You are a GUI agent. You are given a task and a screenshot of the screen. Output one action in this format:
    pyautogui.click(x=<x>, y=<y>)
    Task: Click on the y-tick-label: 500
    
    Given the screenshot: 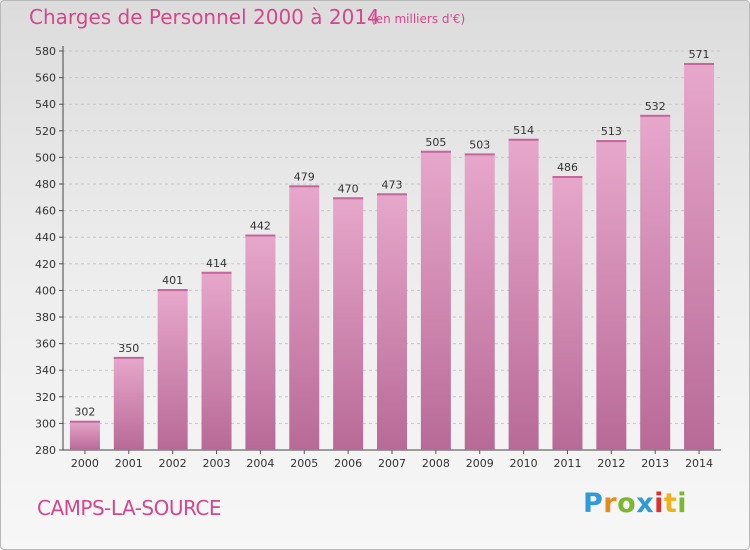 What is the action you would take?
    pyautogui.click(x=45, y=157)
    